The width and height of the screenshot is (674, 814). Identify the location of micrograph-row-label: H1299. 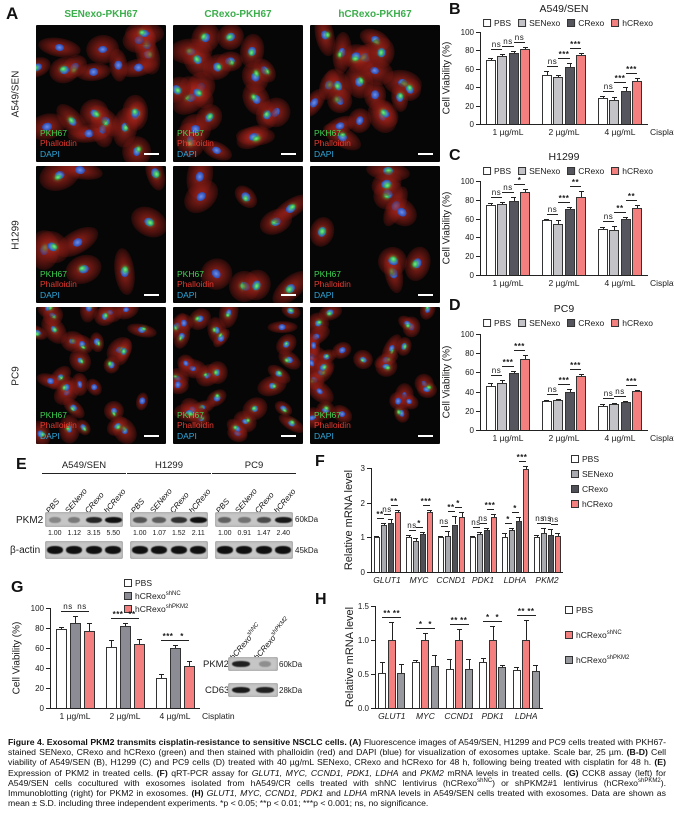
(16, 234).